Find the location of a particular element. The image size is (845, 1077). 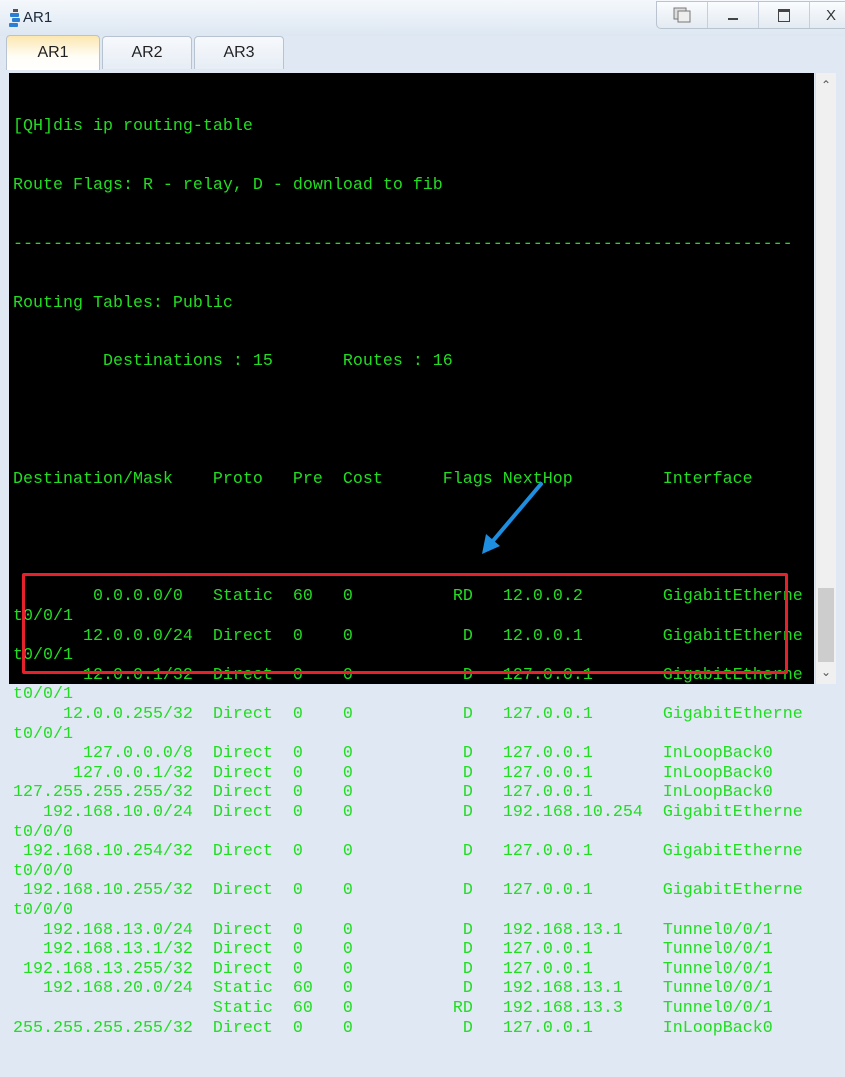

minimize-icon is located at coordinates (733, 19).